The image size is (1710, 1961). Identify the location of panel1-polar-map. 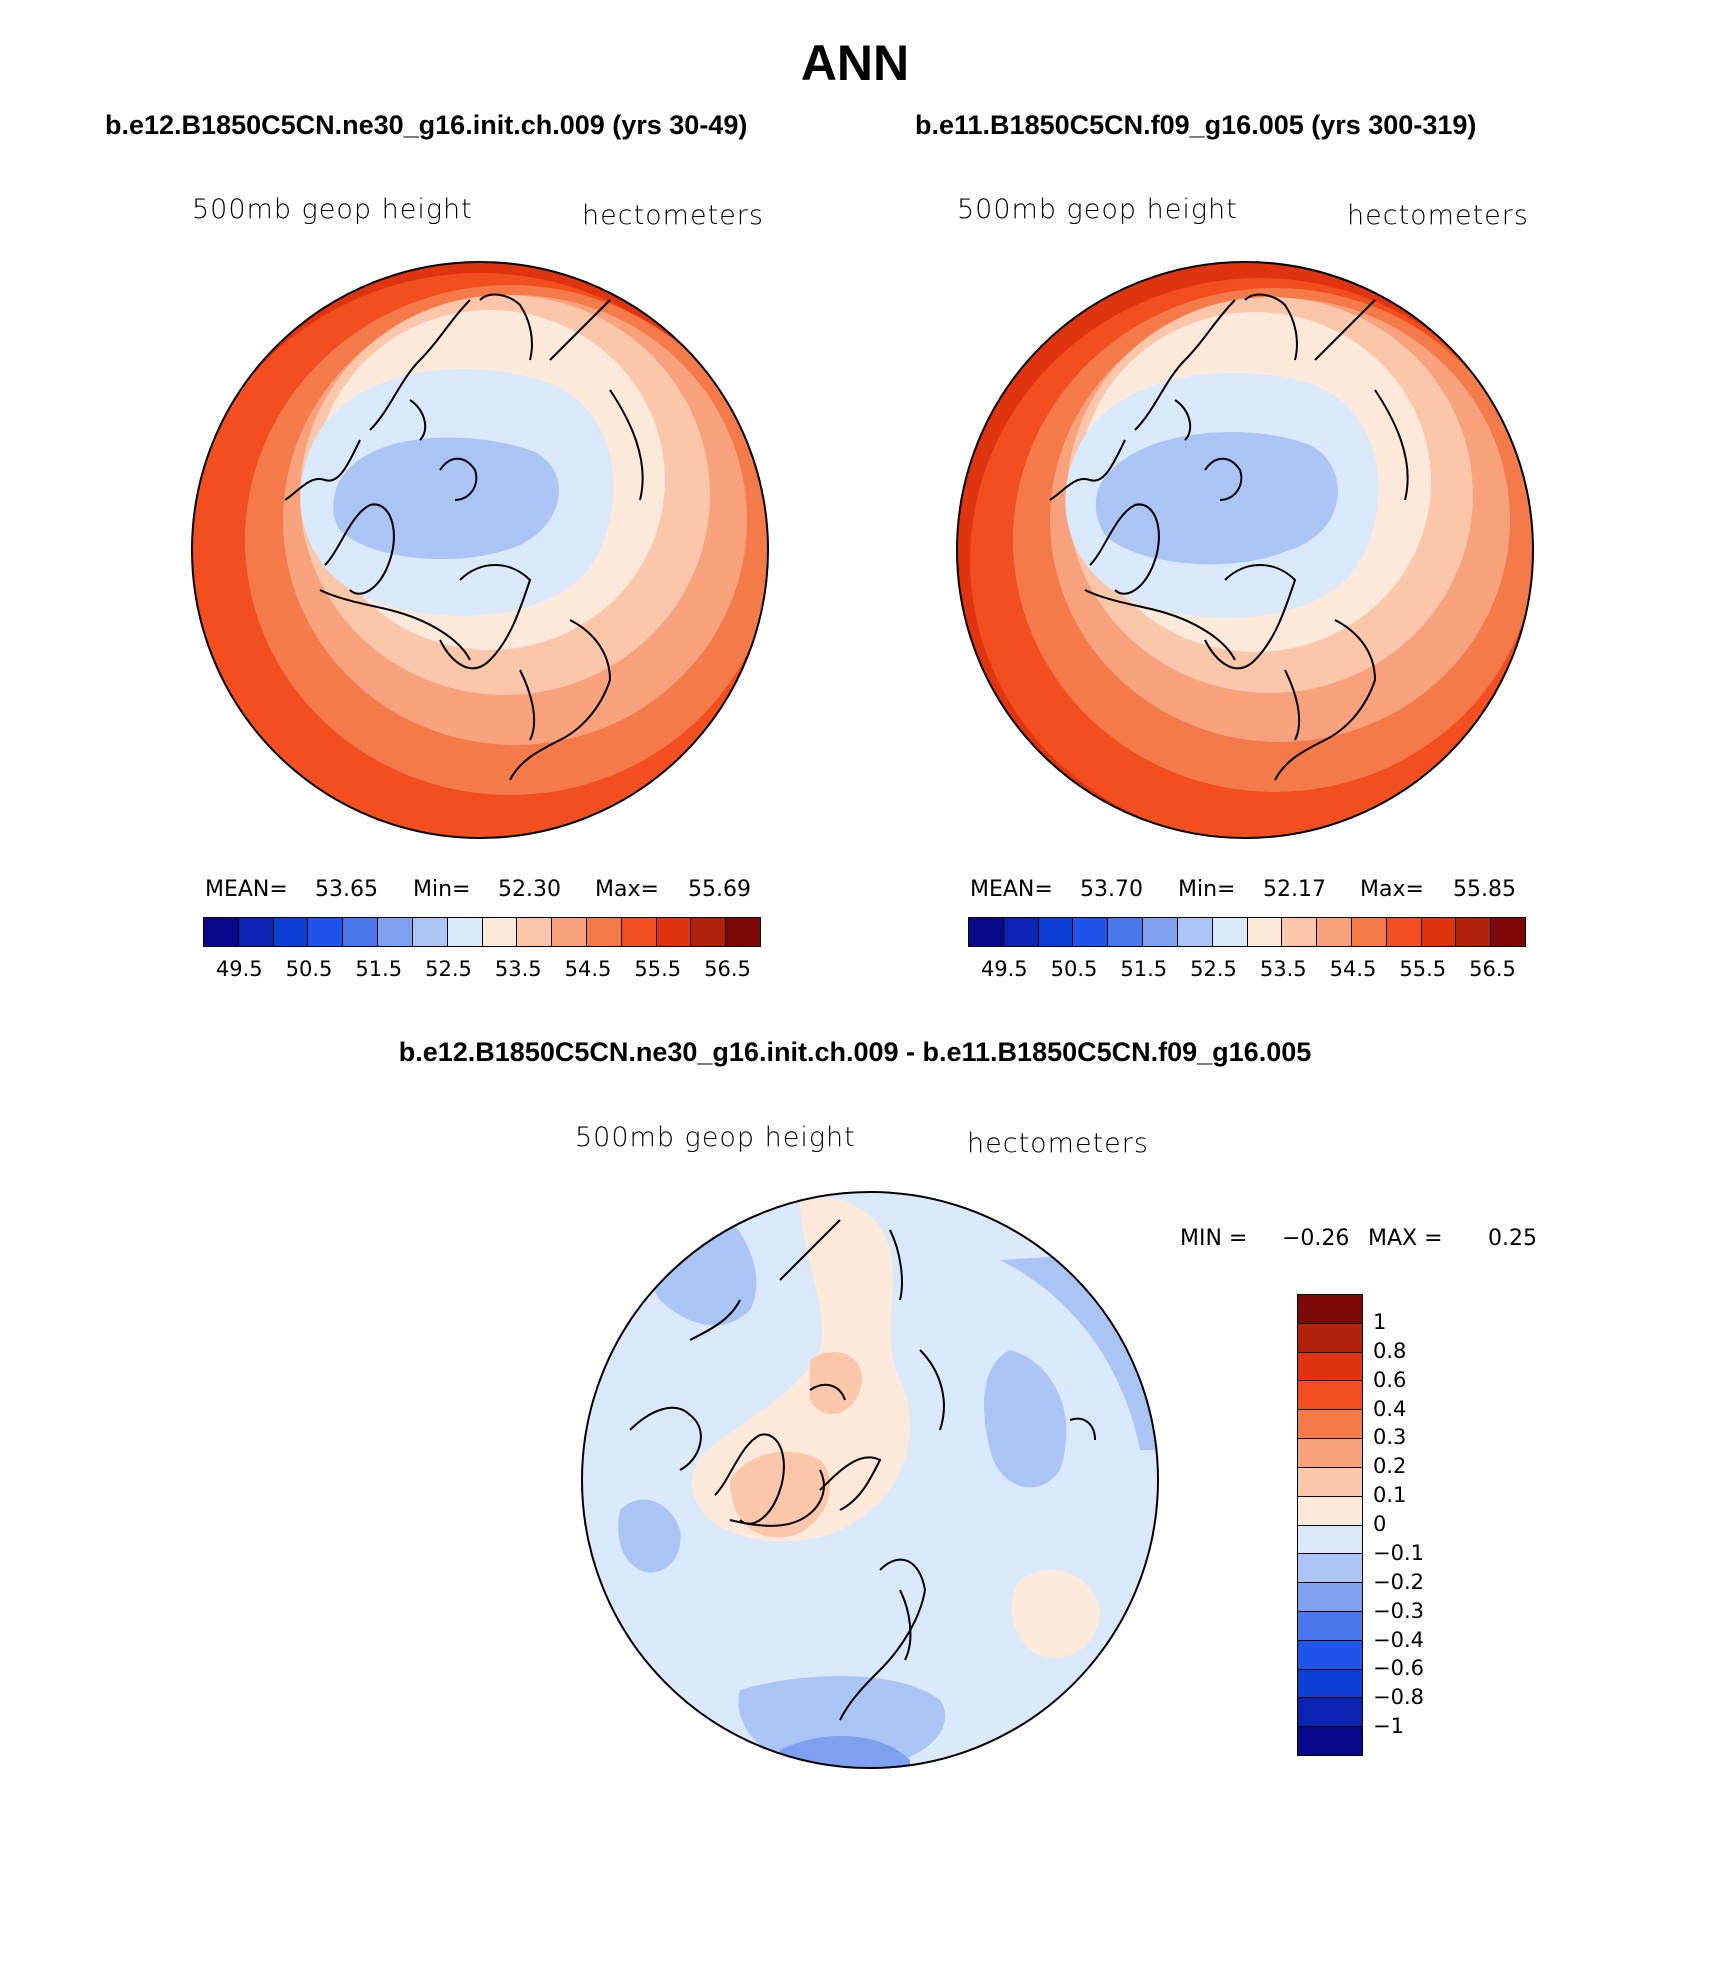
(480, 550).